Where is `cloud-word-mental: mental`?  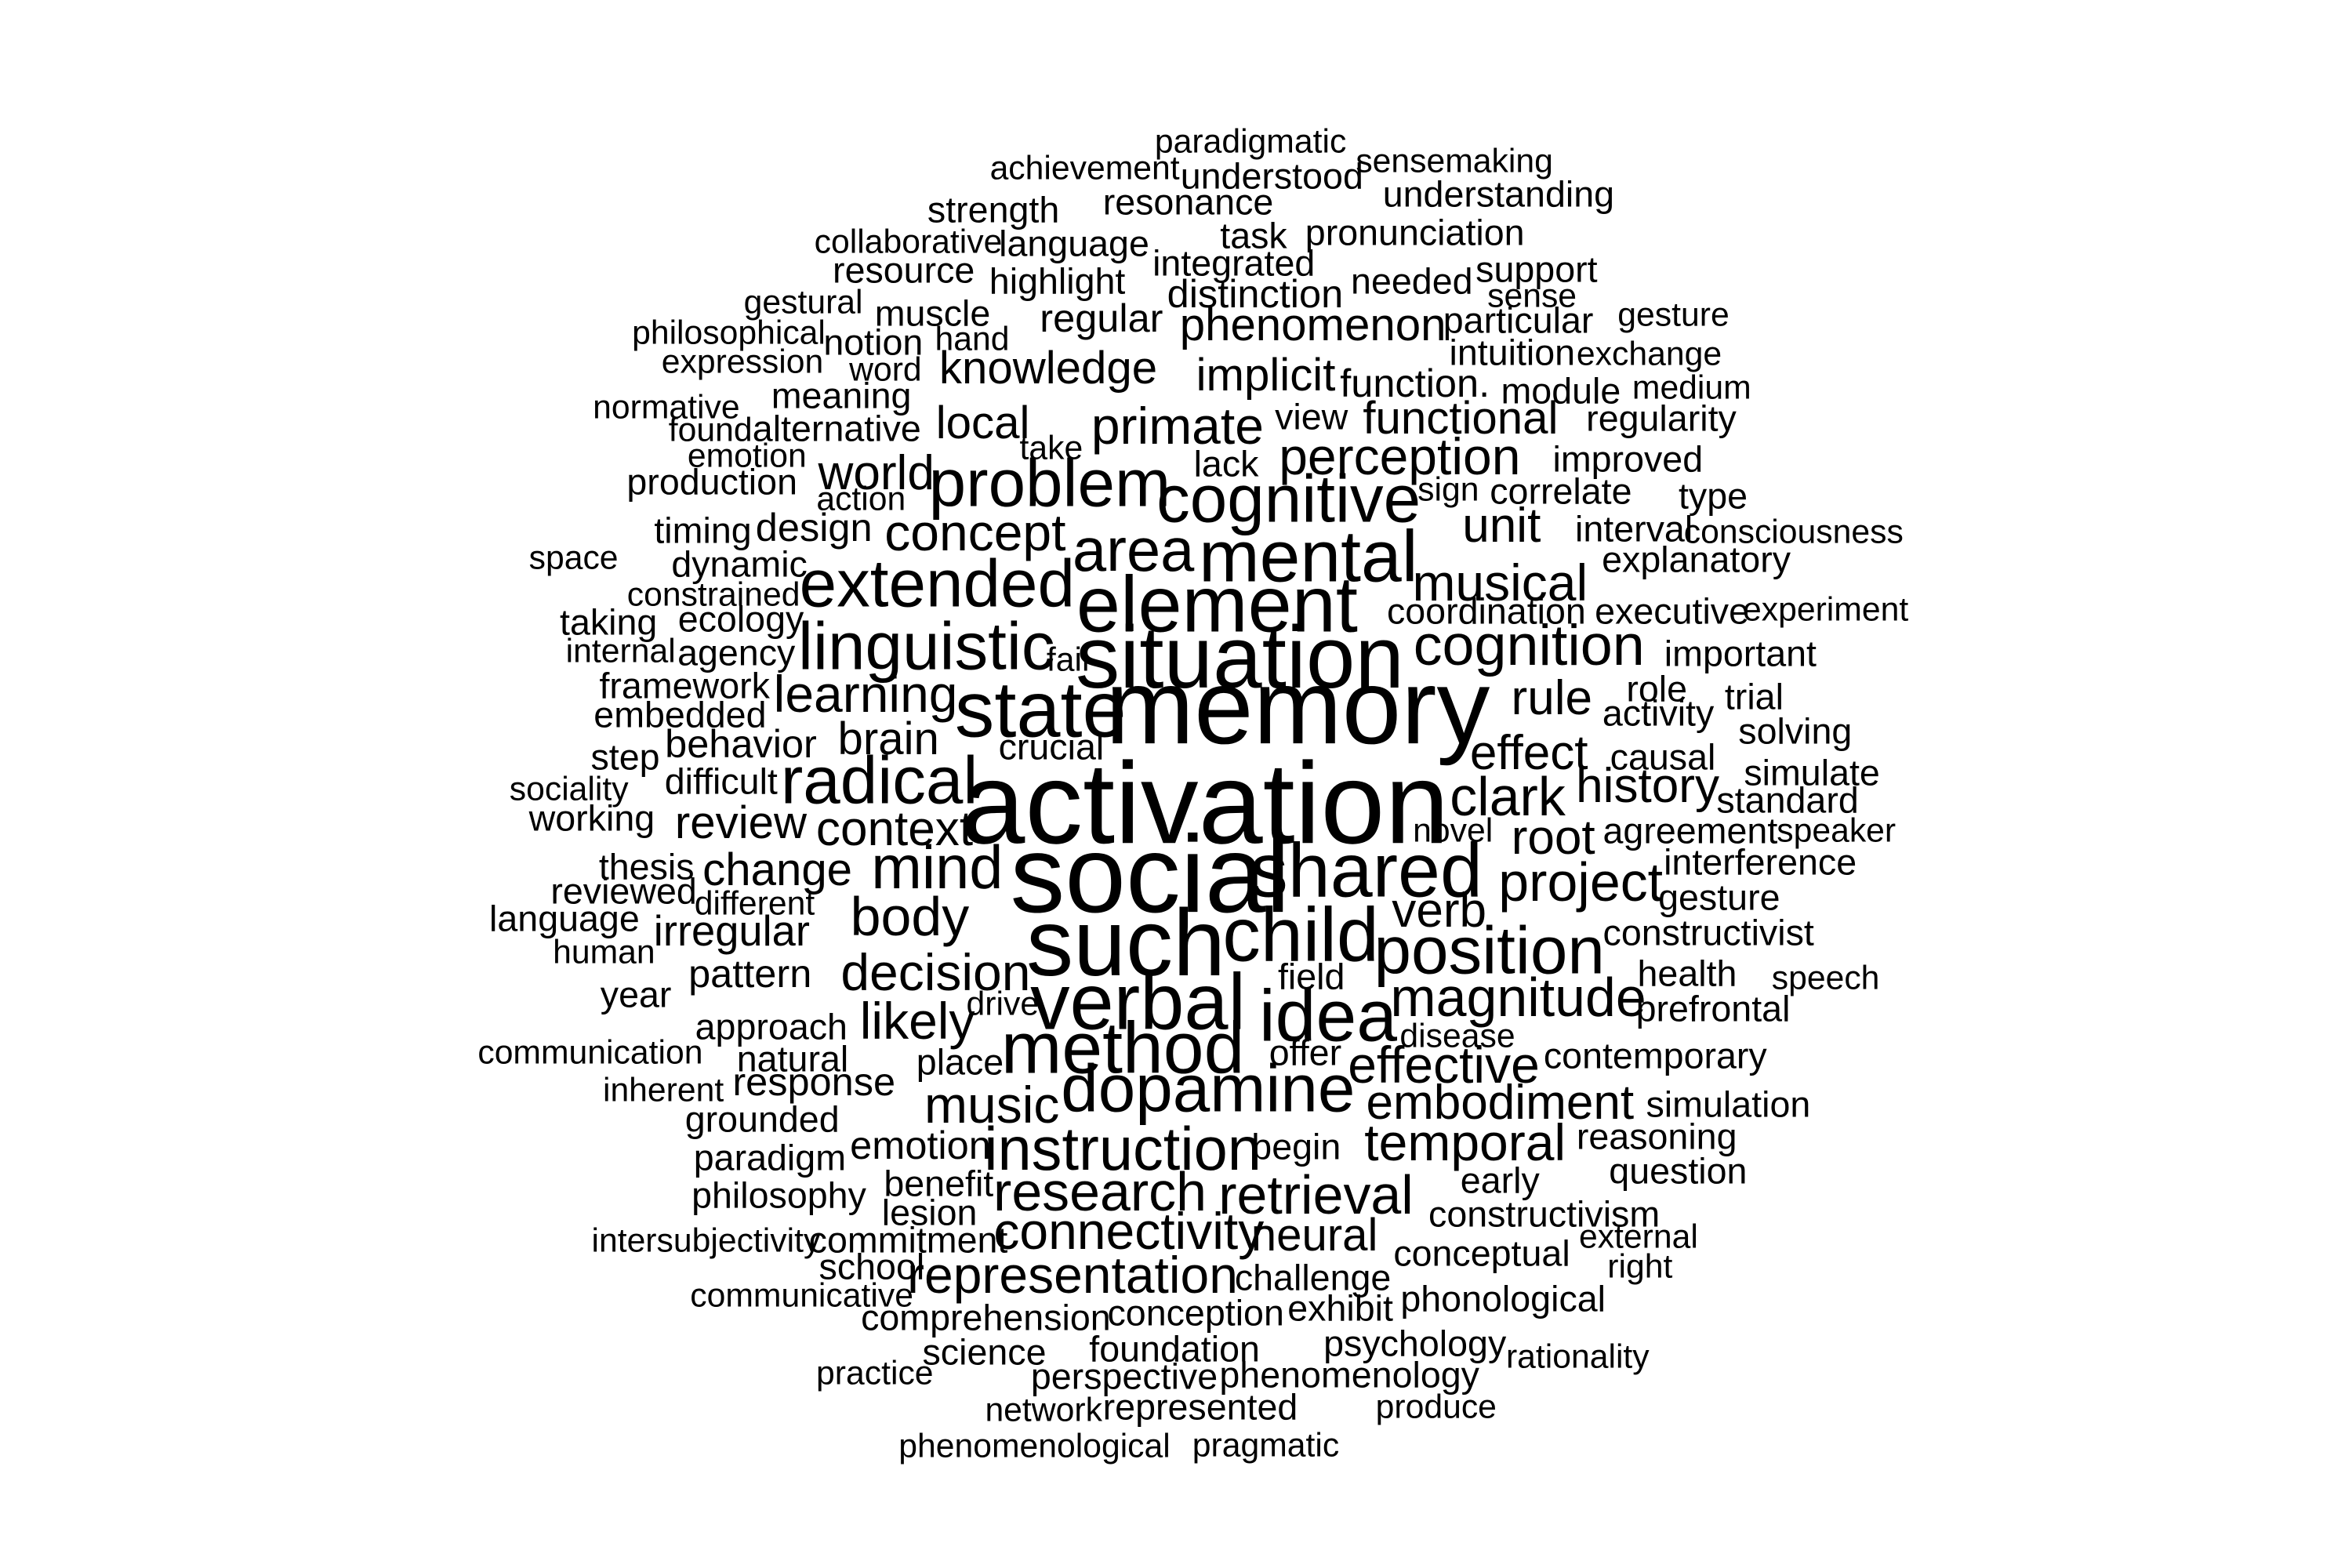 cloud-word-mental: mental is located at coordinates (1308, 556).